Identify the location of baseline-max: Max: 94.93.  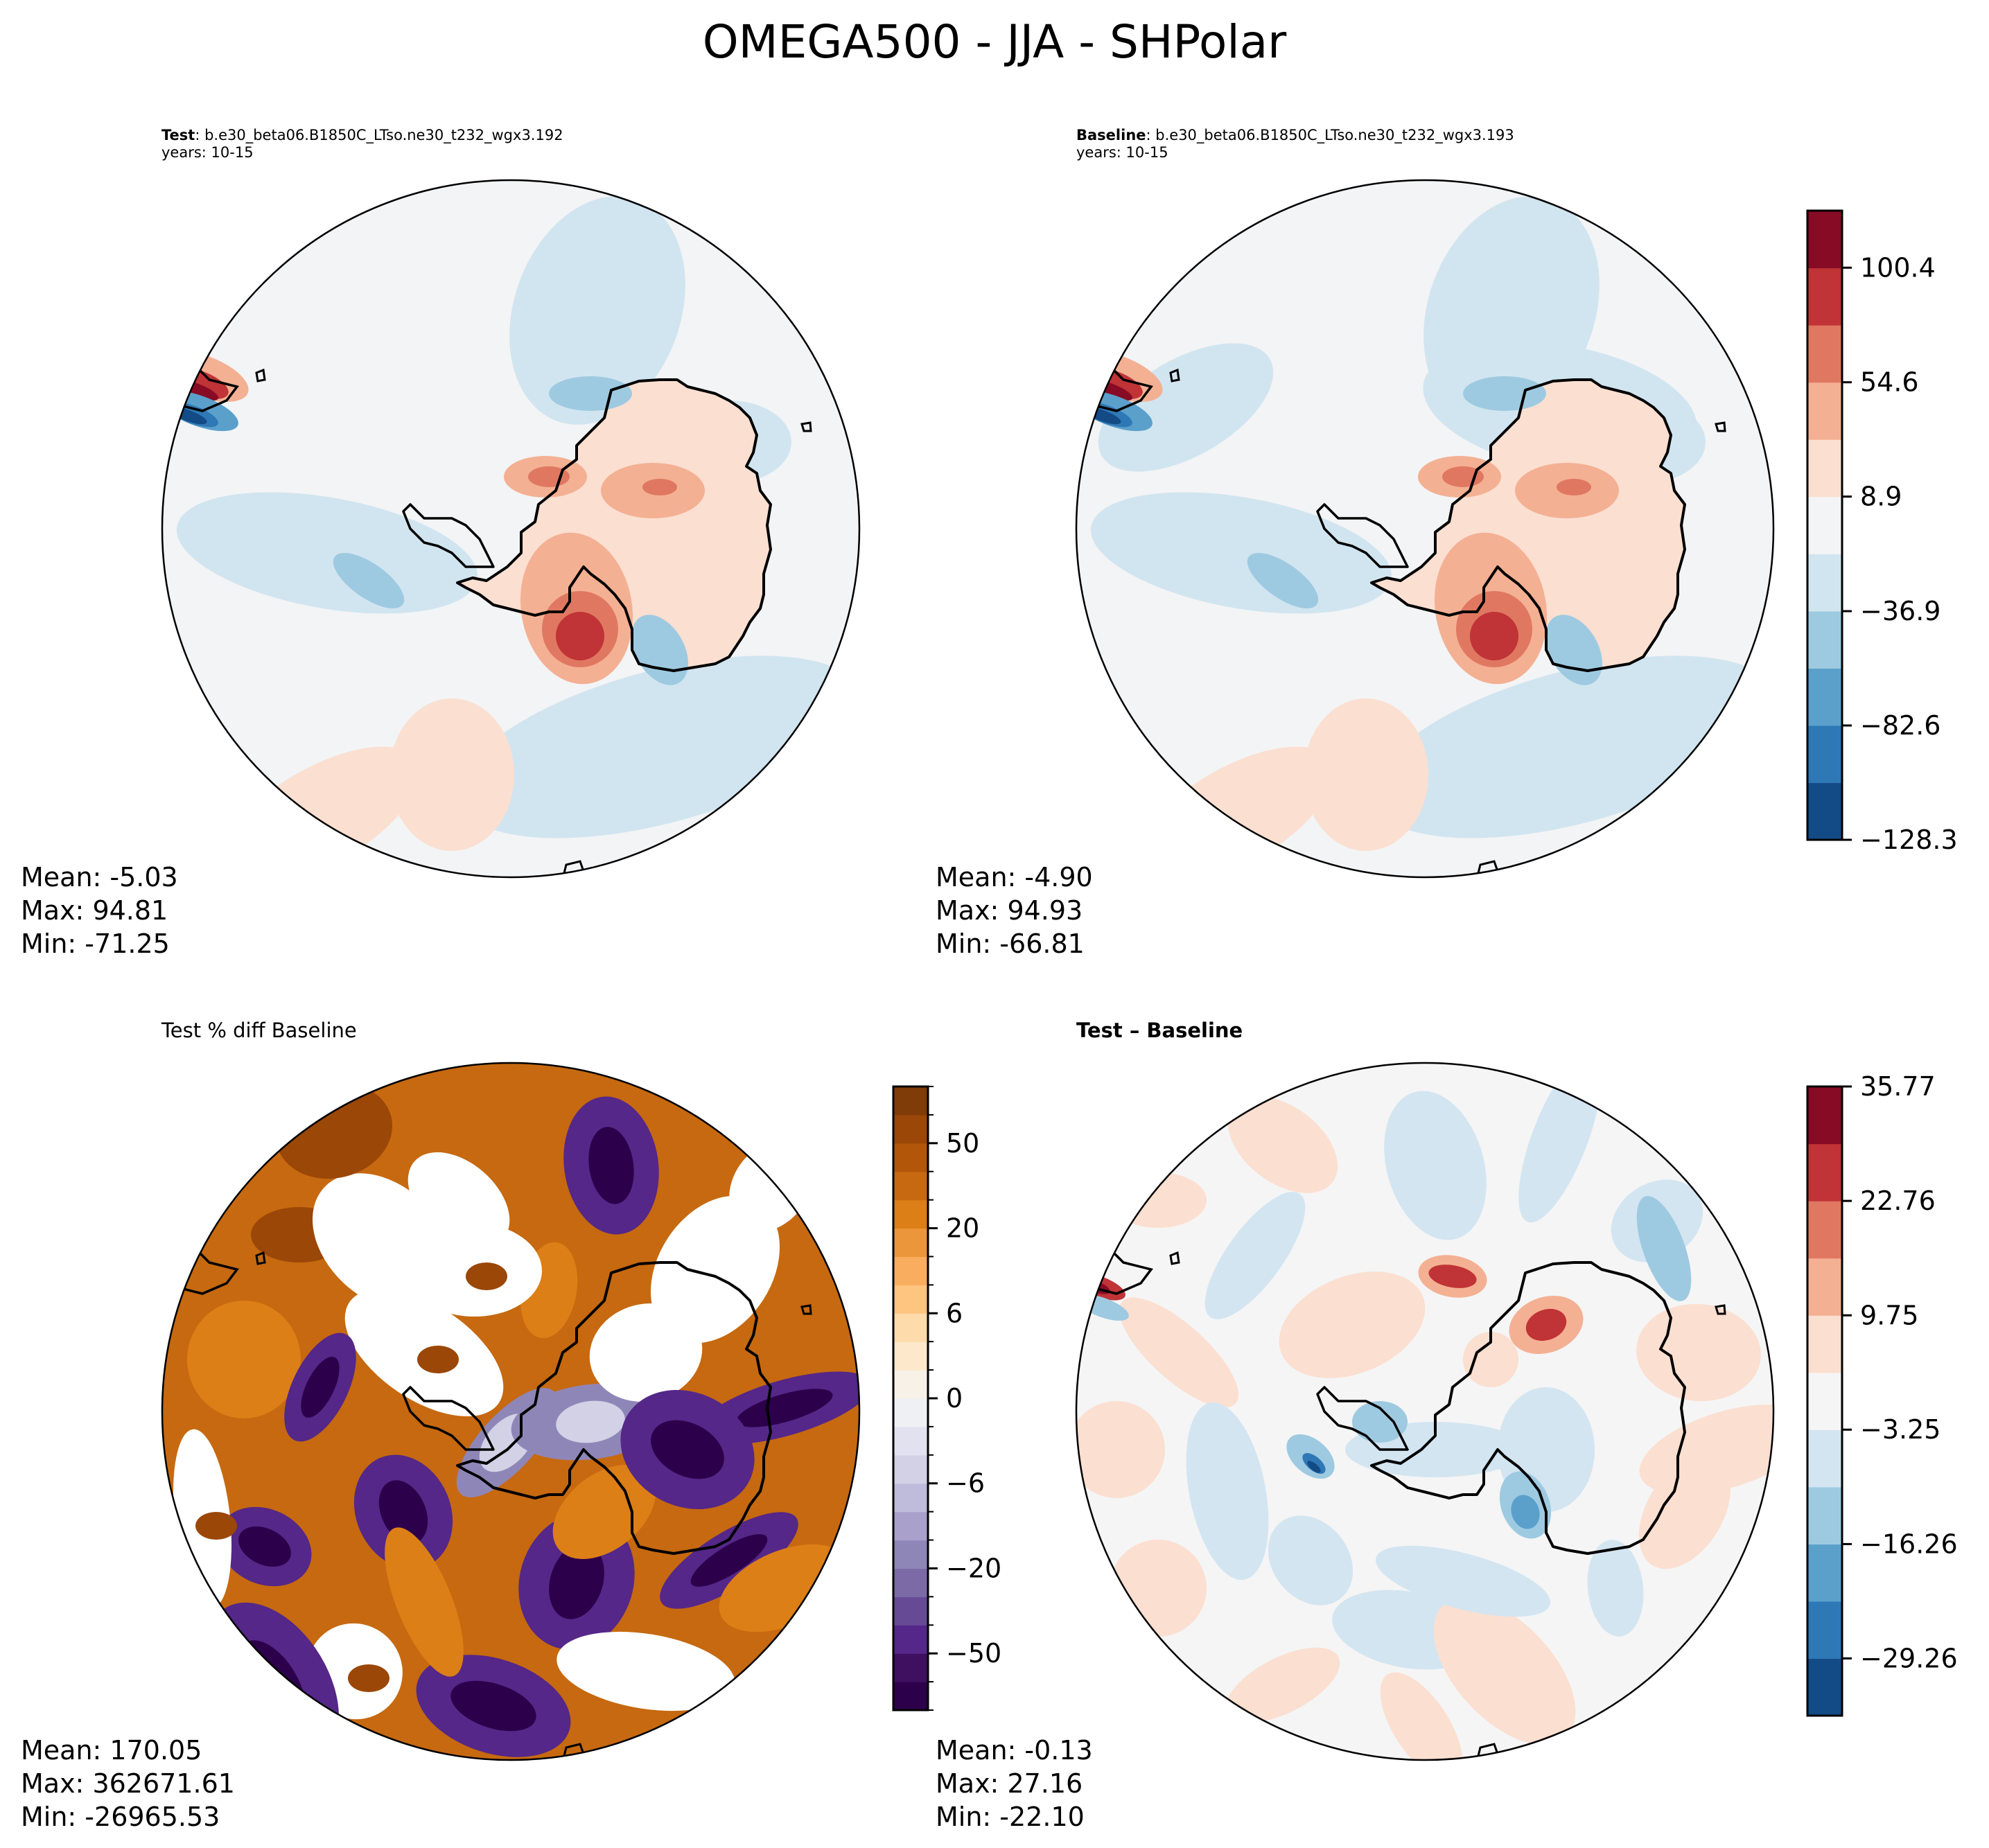
(1009, 910).